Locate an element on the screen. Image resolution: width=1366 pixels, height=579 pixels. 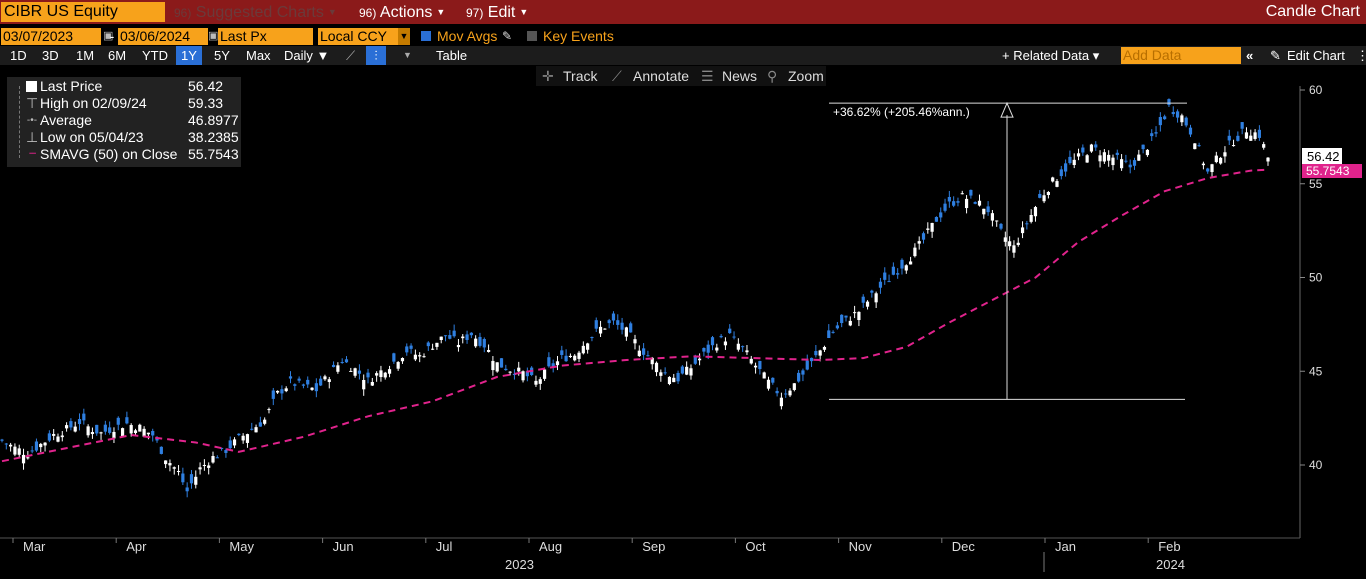
edit-menu: 97) Edit ▼ is located at coordinates (497, 12).